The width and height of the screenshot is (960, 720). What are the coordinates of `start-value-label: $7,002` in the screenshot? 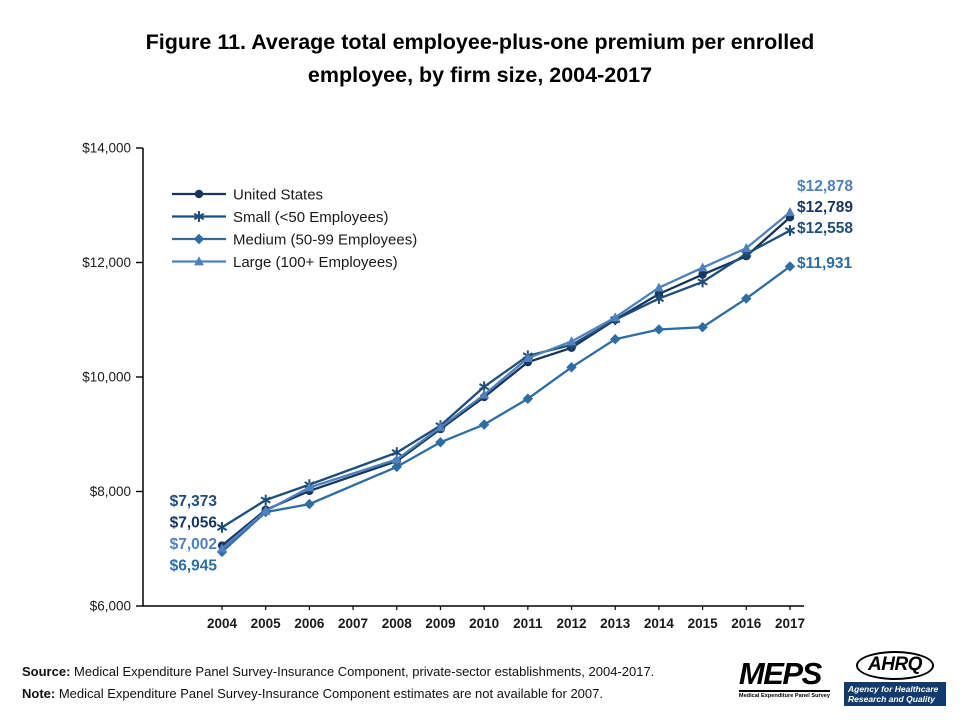 It's located at (193, 544).